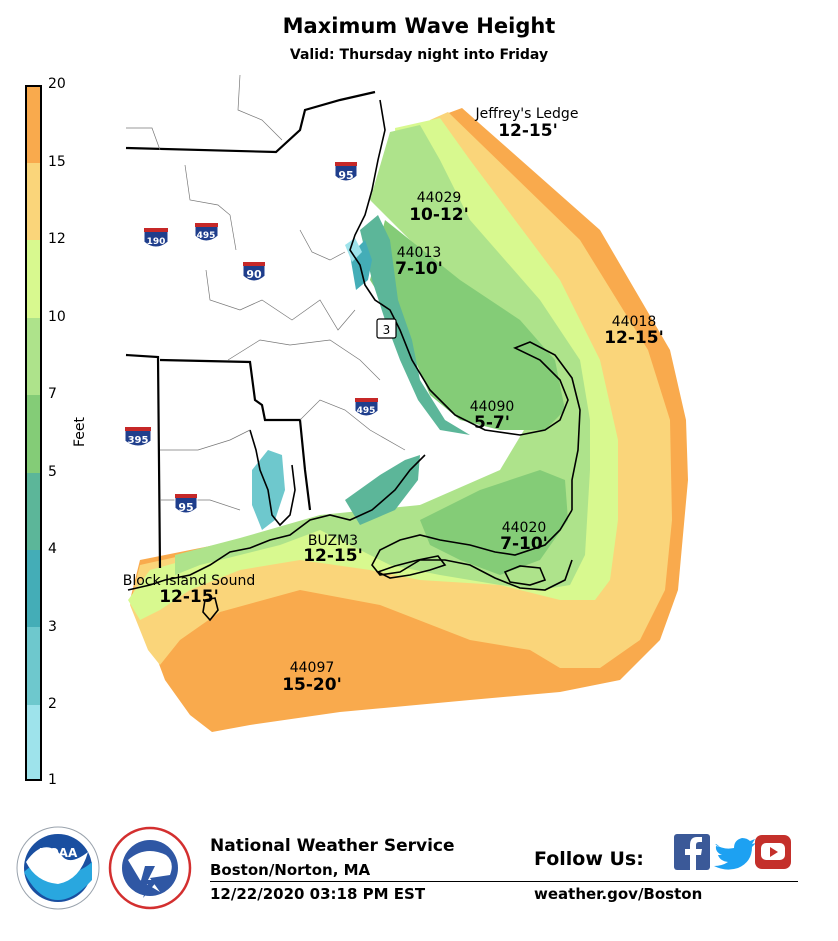 This screenshot has height=941, width=838. I want to click on footer-agency: National Weather Service, so click(332, 846).